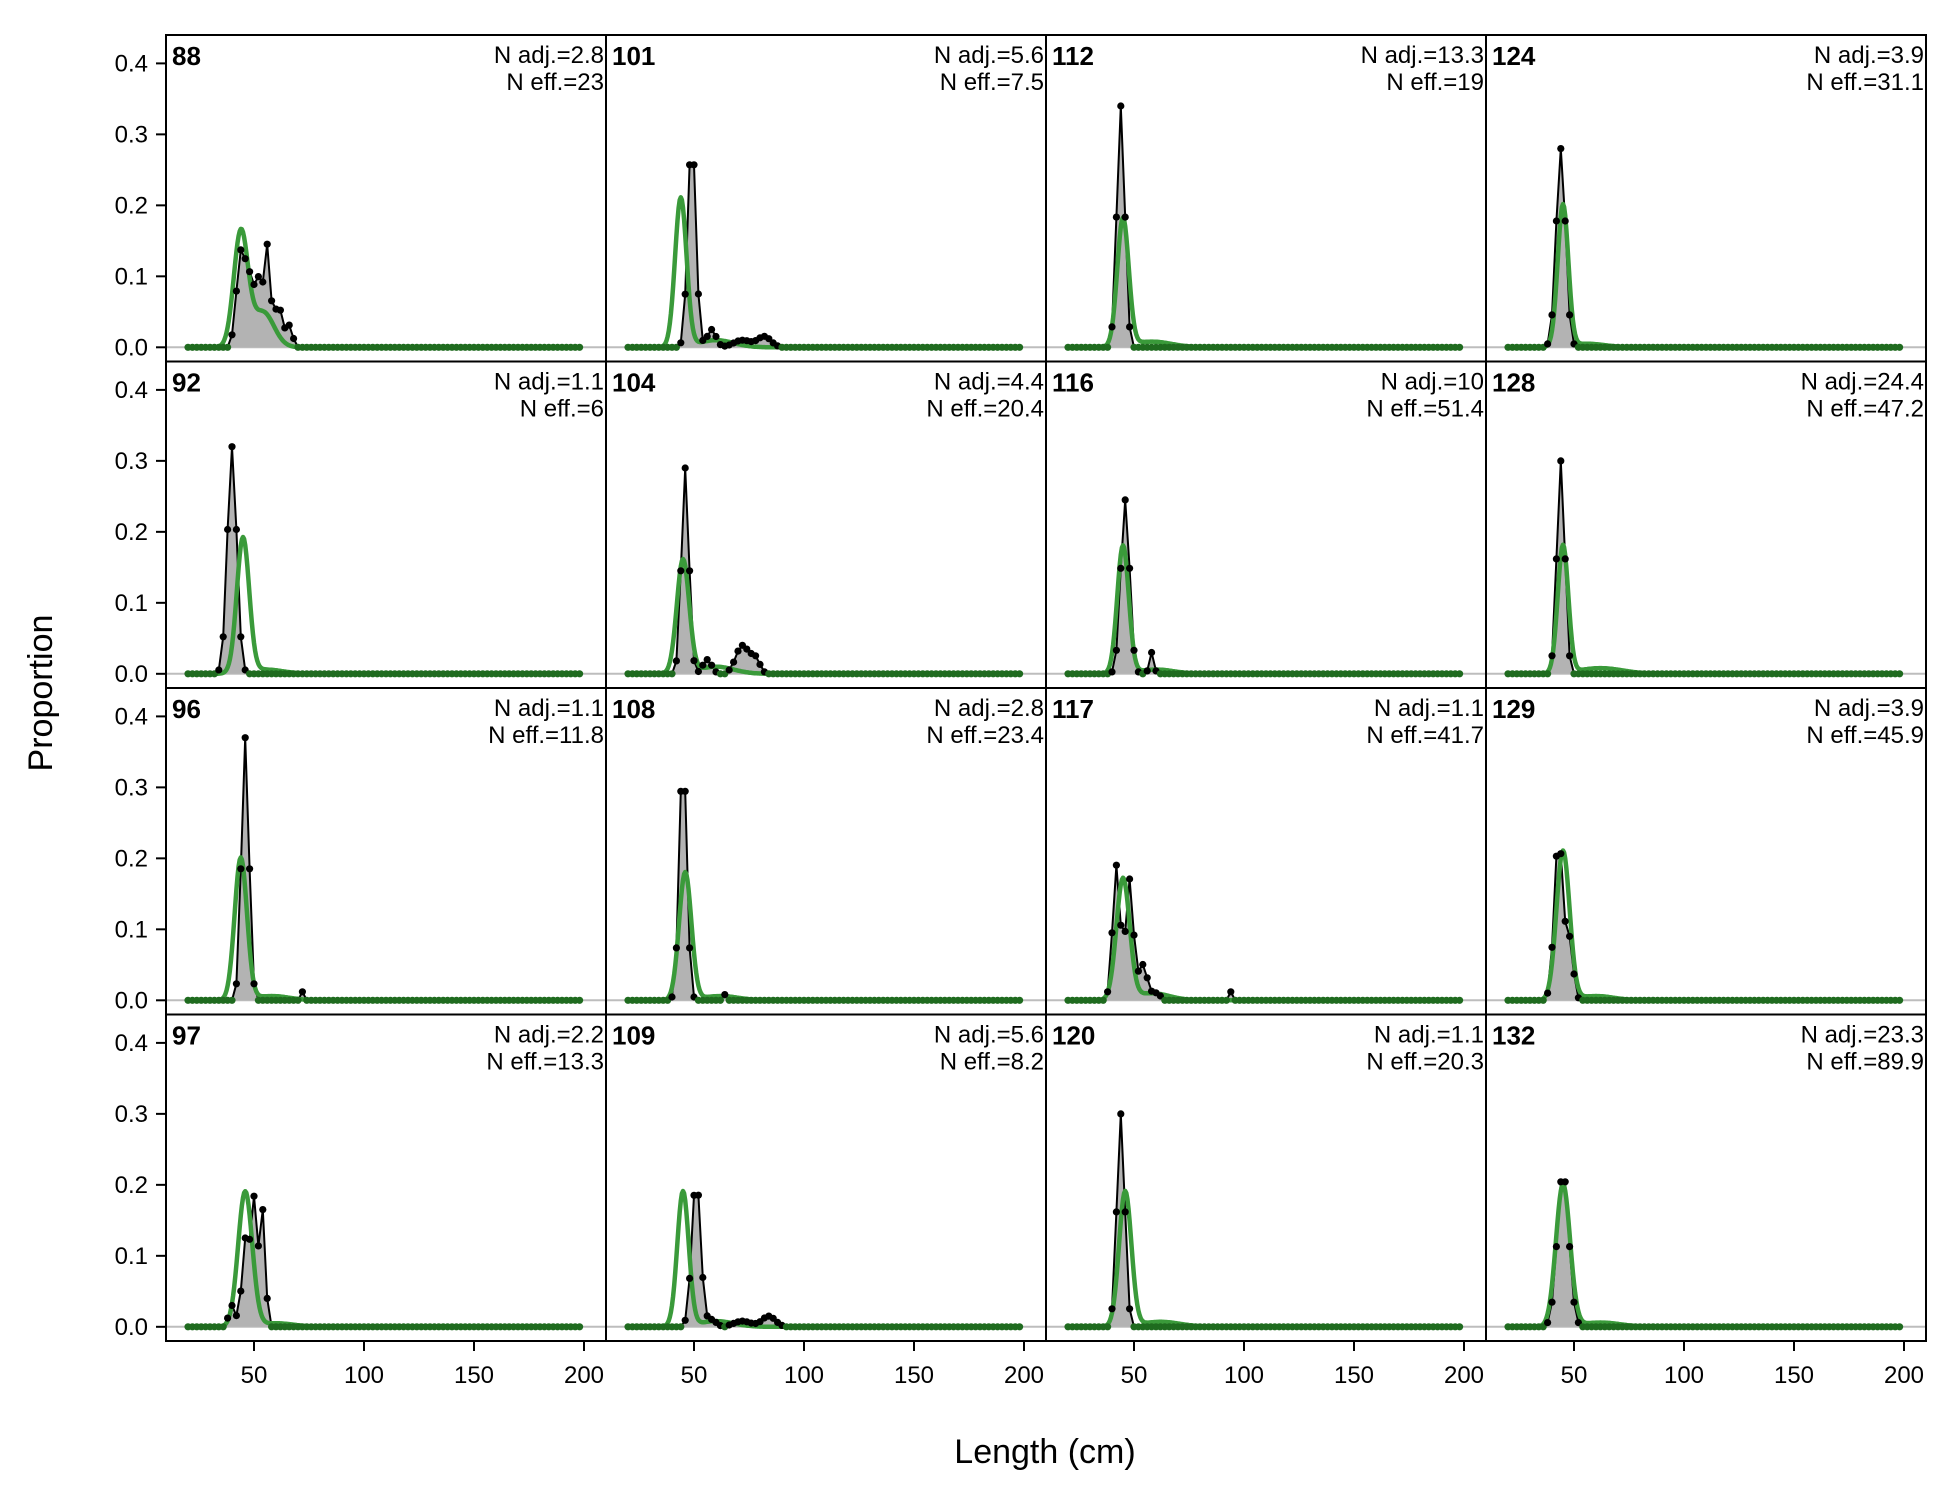 The width and height of the screenshot is (1950, 1500). Describe the element at coordinates (1244, 1375) in the screenshot. I see `x-tick-label: 100` at that location.